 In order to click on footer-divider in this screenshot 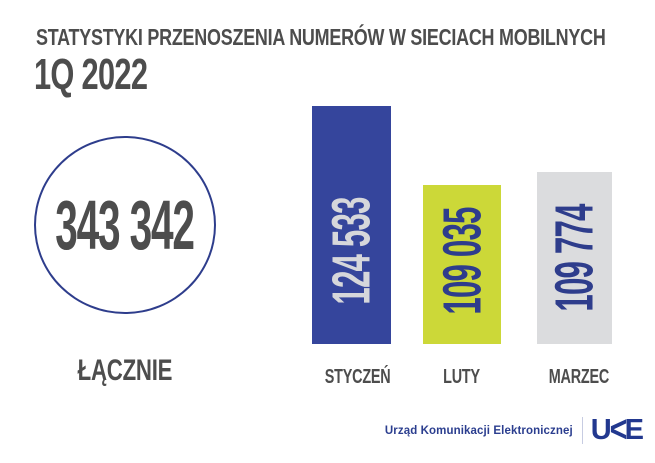, I will do `click(582, 430)`.